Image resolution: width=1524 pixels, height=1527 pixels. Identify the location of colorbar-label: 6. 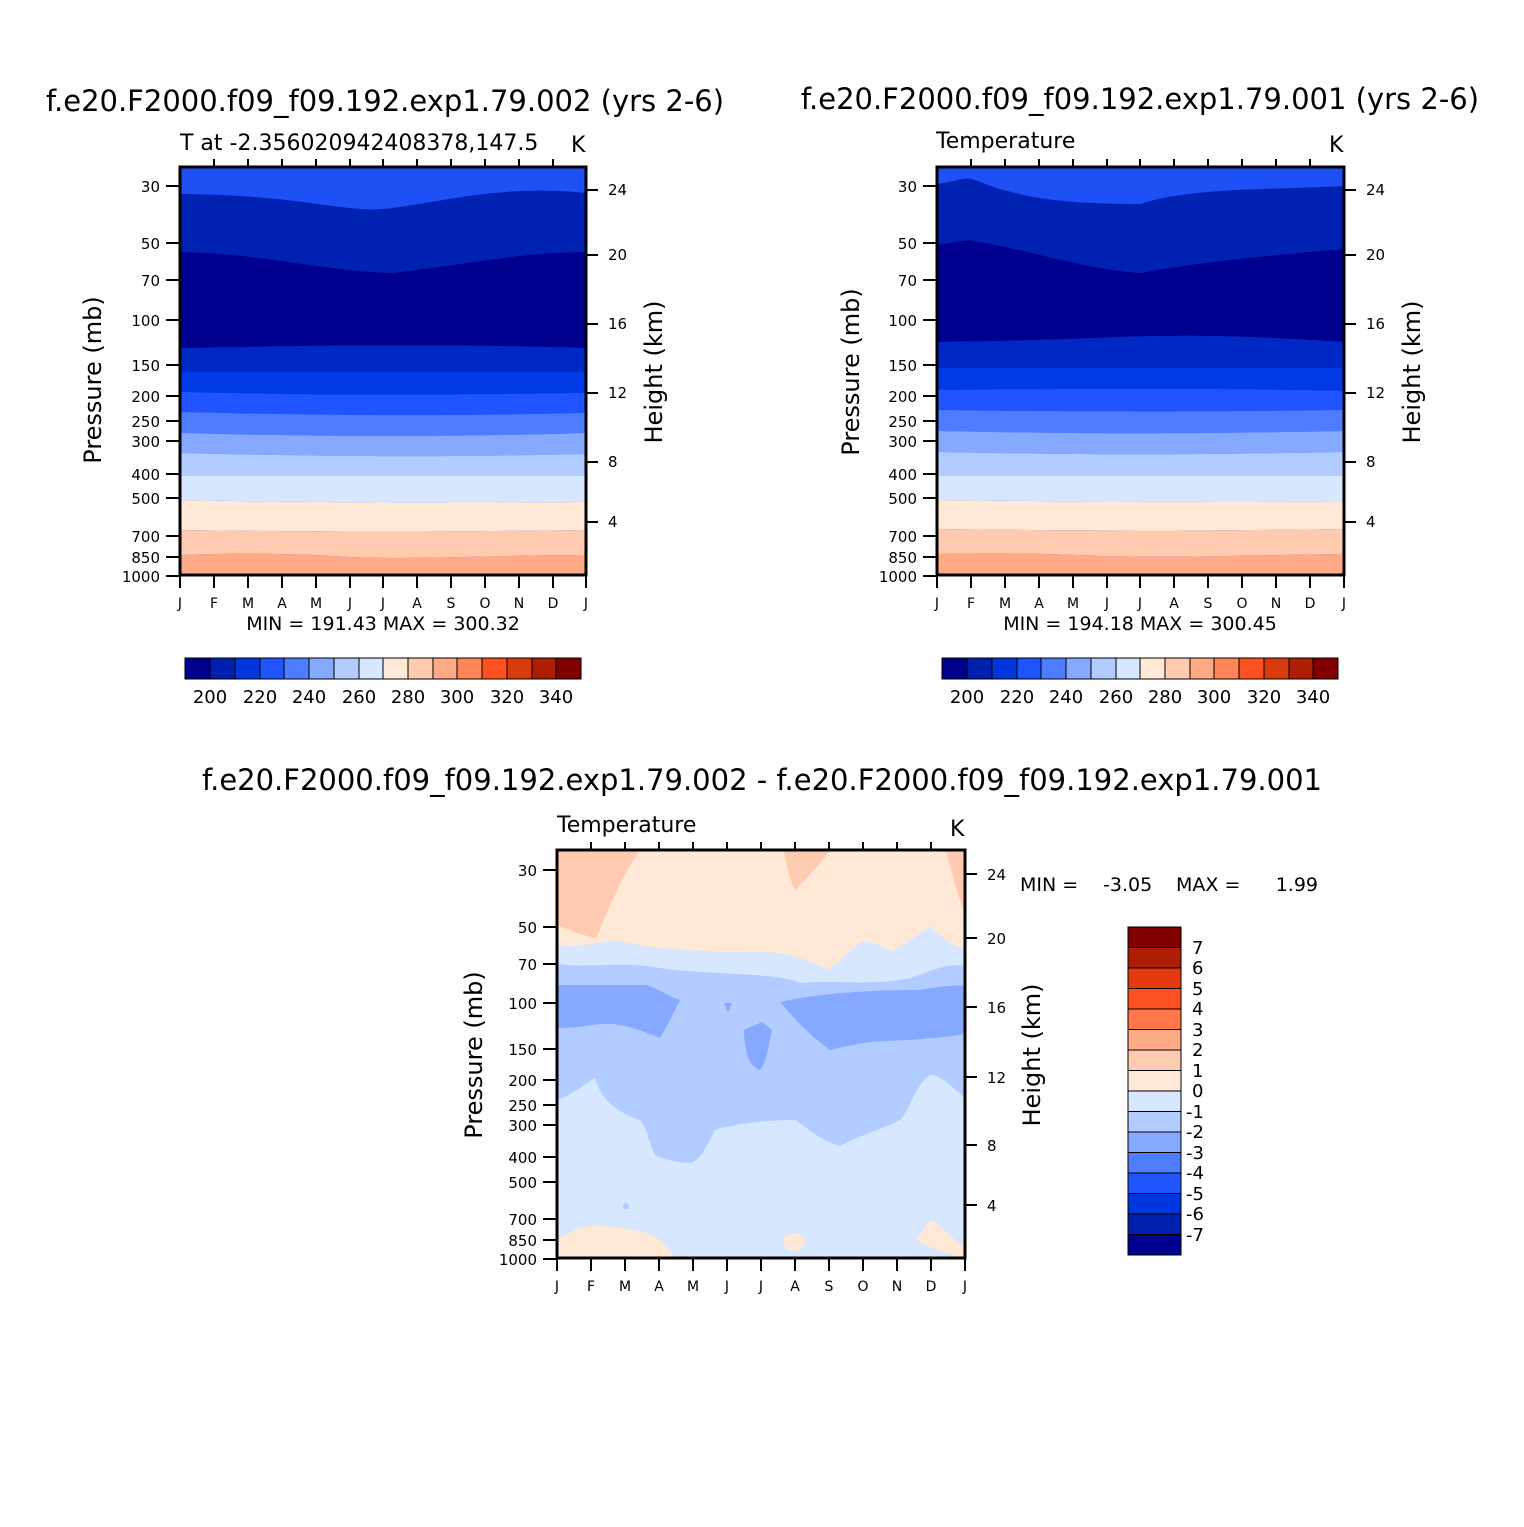
(1197, 968).